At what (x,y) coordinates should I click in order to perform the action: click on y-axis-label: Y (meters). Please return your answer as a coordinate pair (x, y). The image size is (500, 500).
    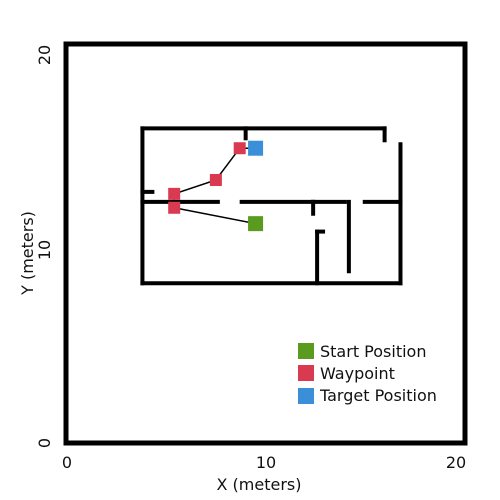
    Looking at the image, I should click on (27, 253).